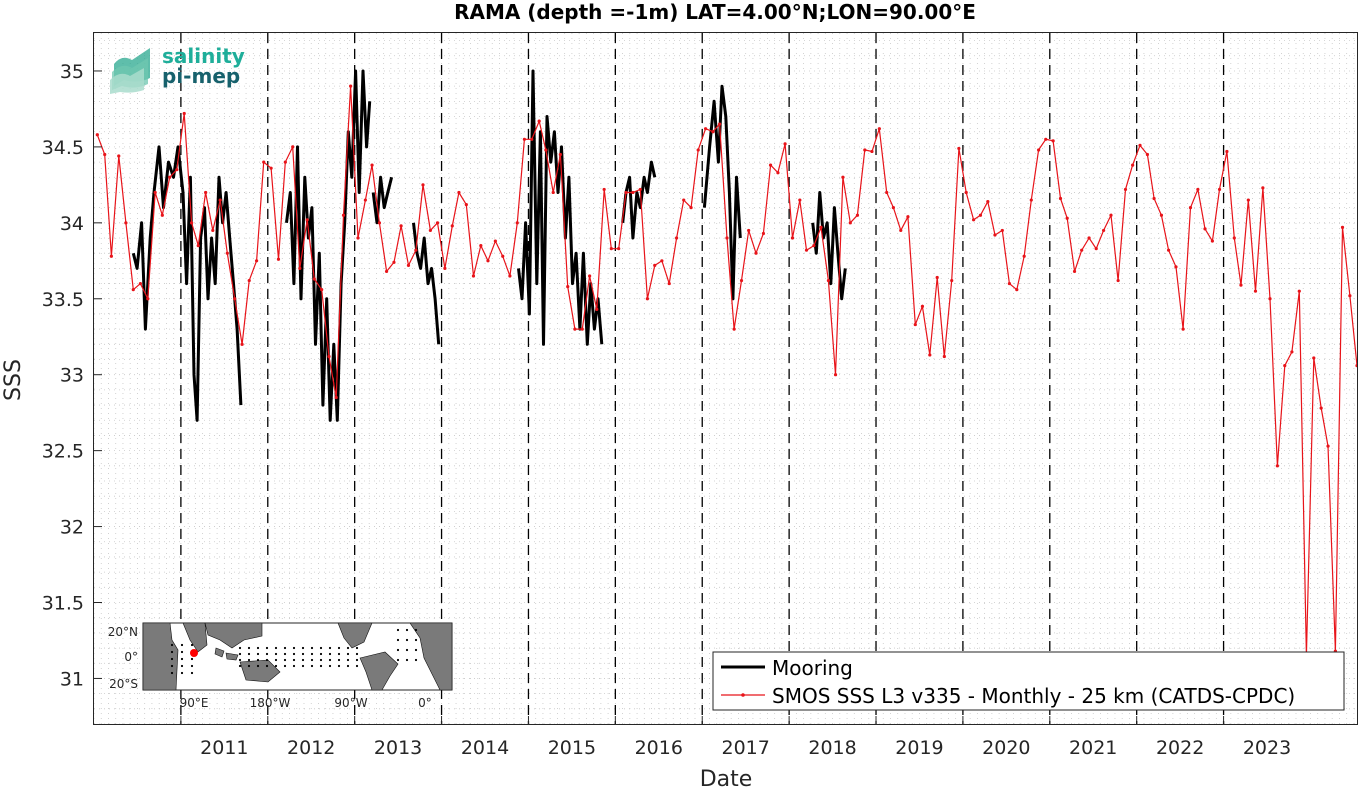 The width and height of the screenshot is (1358, 794). Describe the element at coordinates (63, 604) in the screenshot. I see `y-tick-label: 31.5` at that location.